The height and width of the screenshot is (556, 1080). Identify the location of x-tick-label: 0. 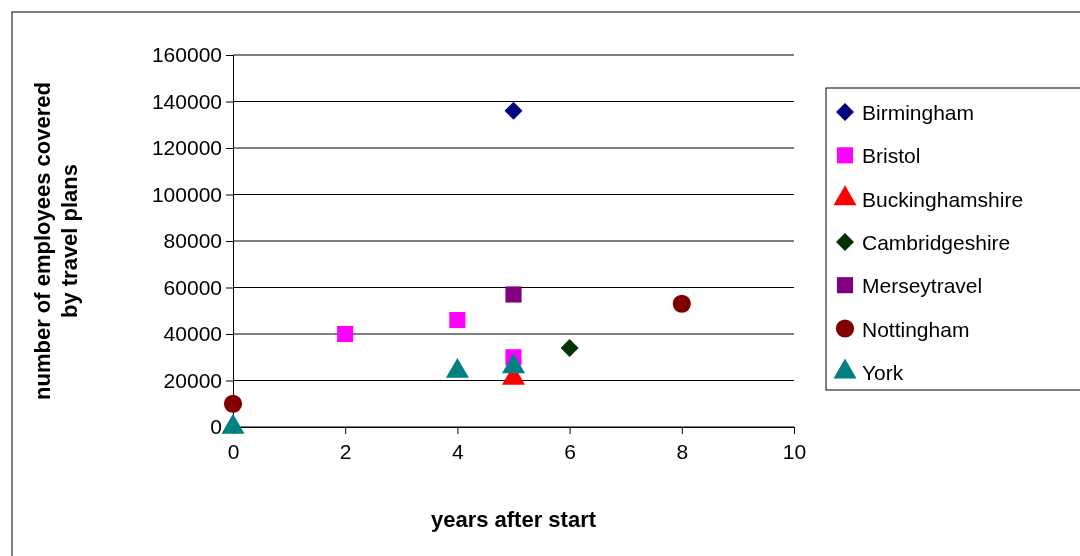
(233, 451).